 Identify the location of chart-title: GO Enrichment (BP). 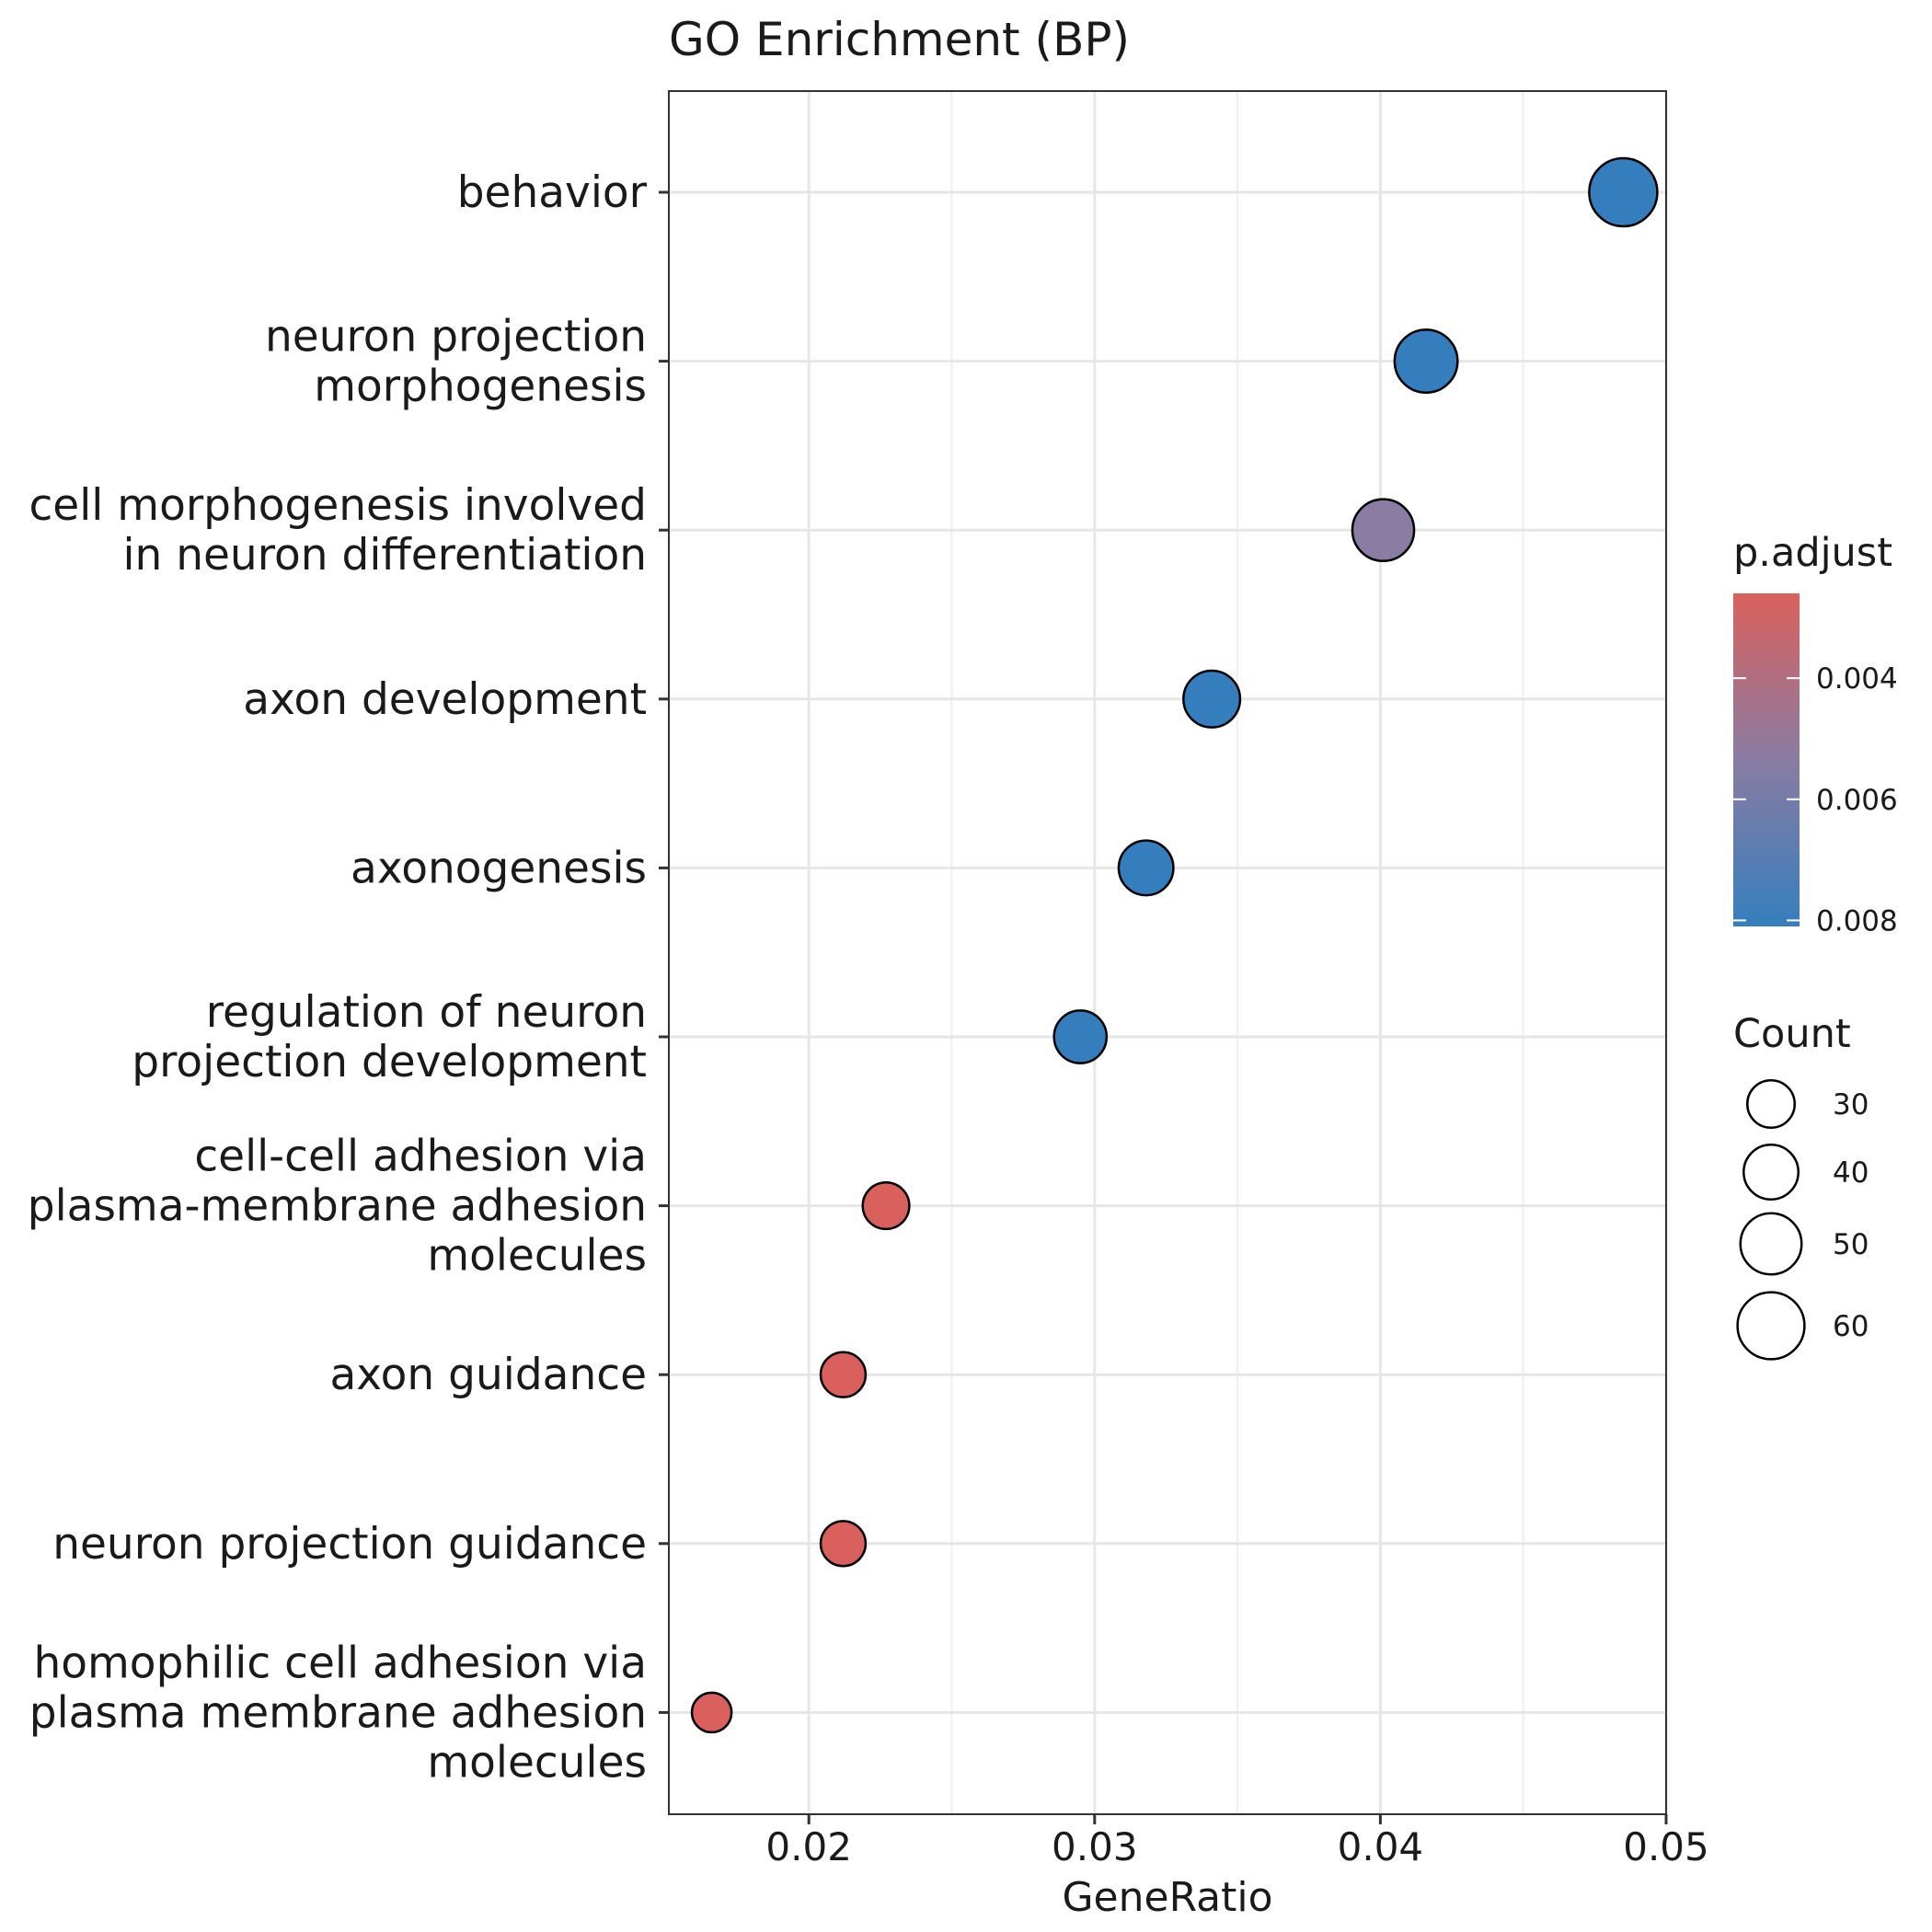
(899, 39).